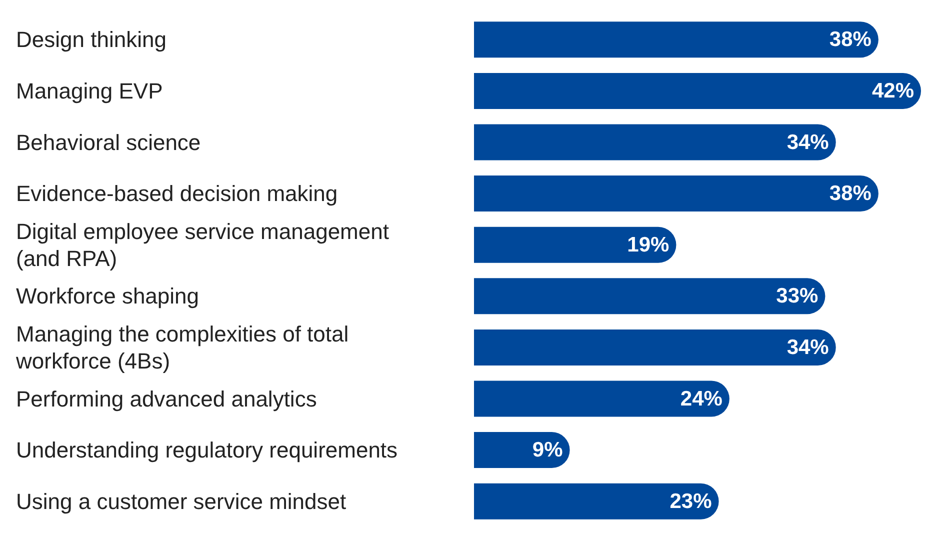  Describe the element at coordinates (108, 142) in the screenshot. I see `y-tick-label: Behavioral science` at that location.